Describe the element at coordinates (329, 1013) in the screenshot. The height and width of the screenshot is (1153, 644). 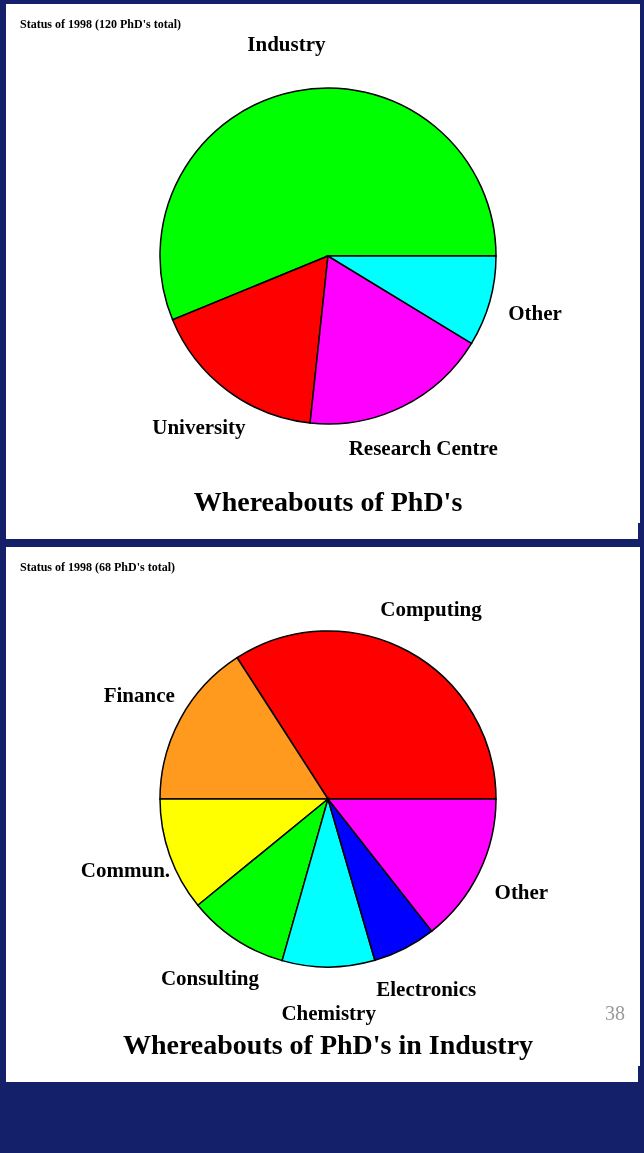
I see `slice-label: Chemistry` at that location.